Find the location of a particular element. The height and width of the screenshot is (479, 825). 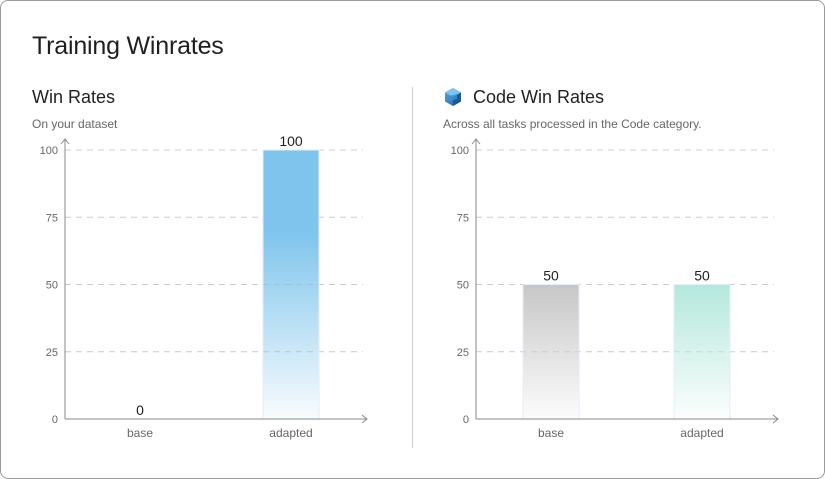

bar-adapted is located at coordinates (702, 352).